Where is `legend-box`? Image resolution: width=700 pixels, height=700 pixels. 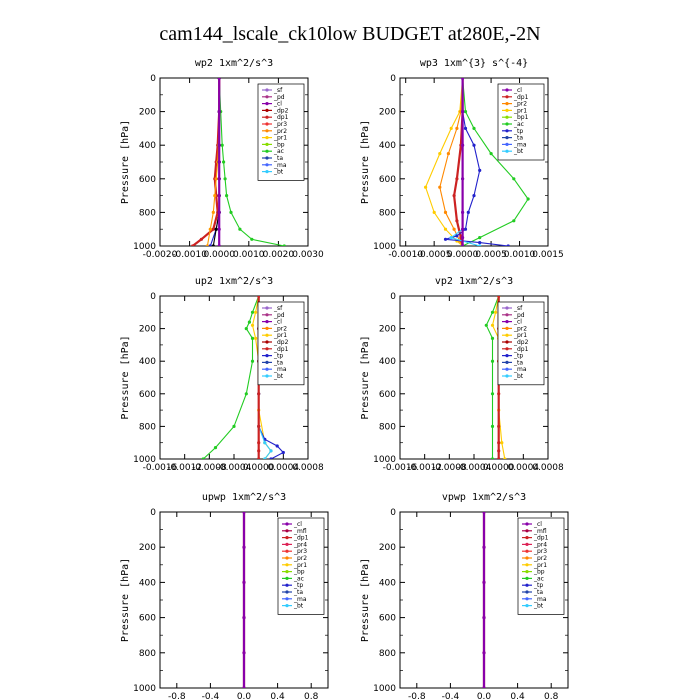 legend-box is located at coordinates (281, 343).